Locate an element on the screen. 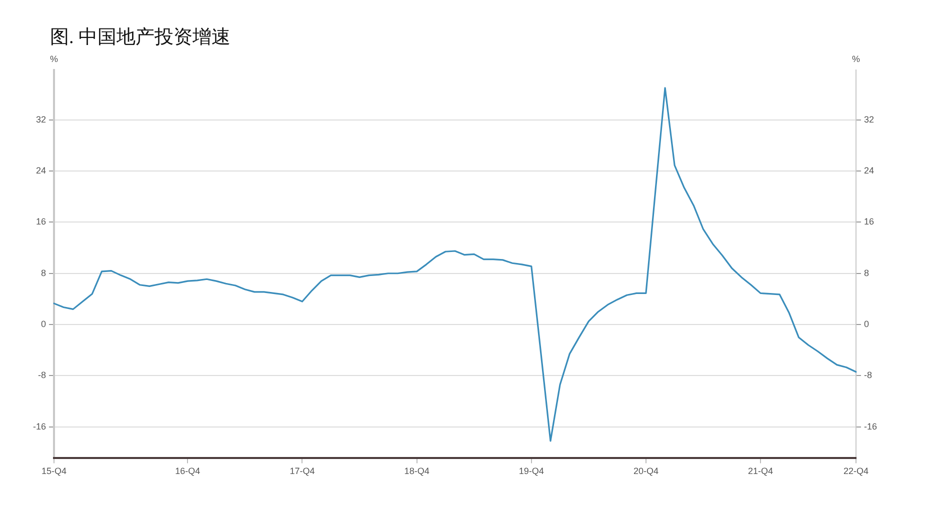 This screenshot has height=532, width=940. y2-tick-label: 32 is located at coordinates (869, 119).